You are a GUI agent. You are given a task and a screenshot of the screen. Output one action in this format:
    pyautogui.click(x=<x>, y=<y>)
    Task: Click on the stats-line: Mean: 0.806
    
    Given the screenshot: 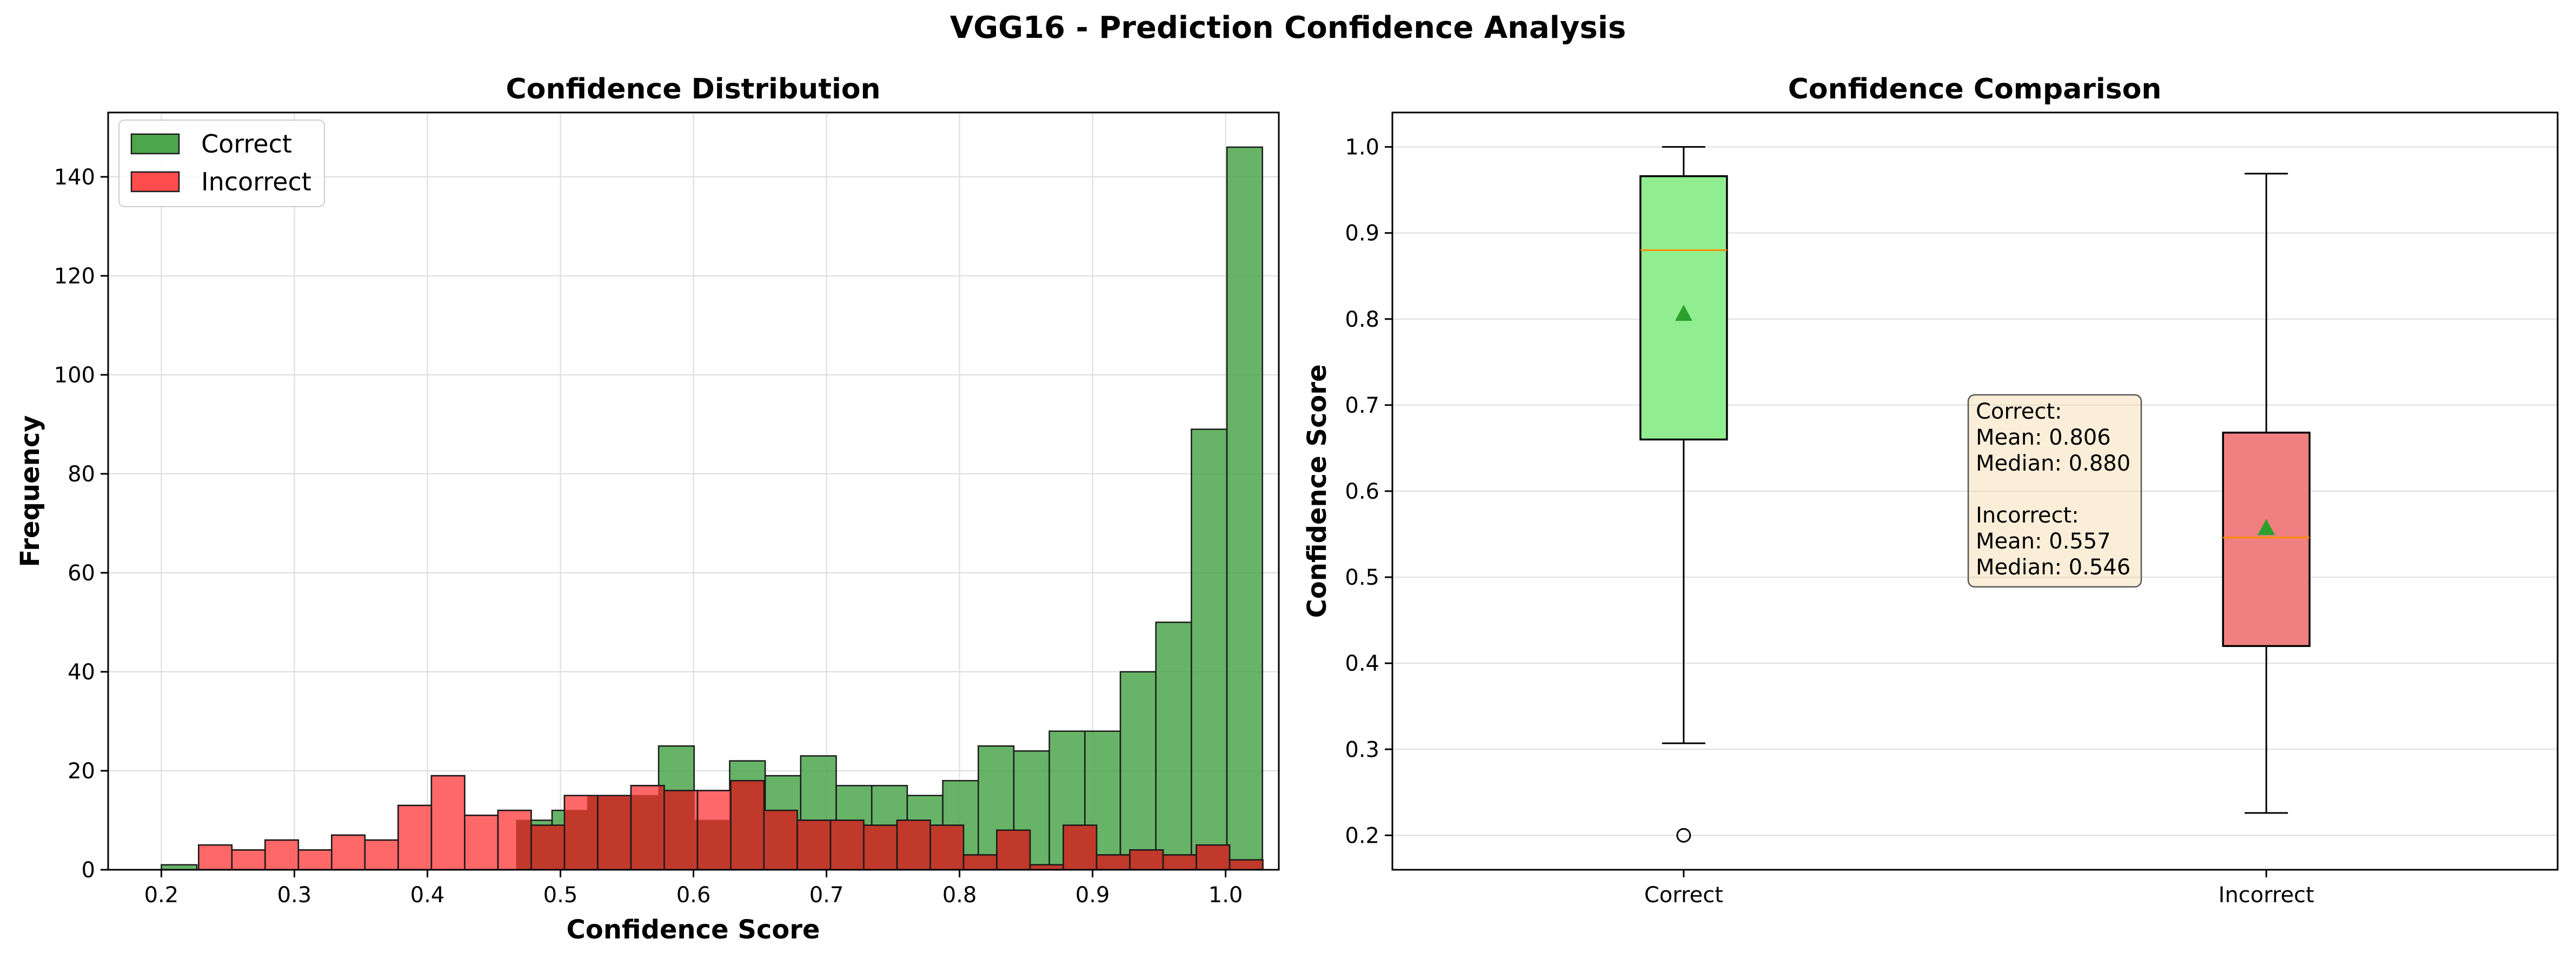 What is the action you would take?
    pyautogui.click(x=2044, y=438)
    